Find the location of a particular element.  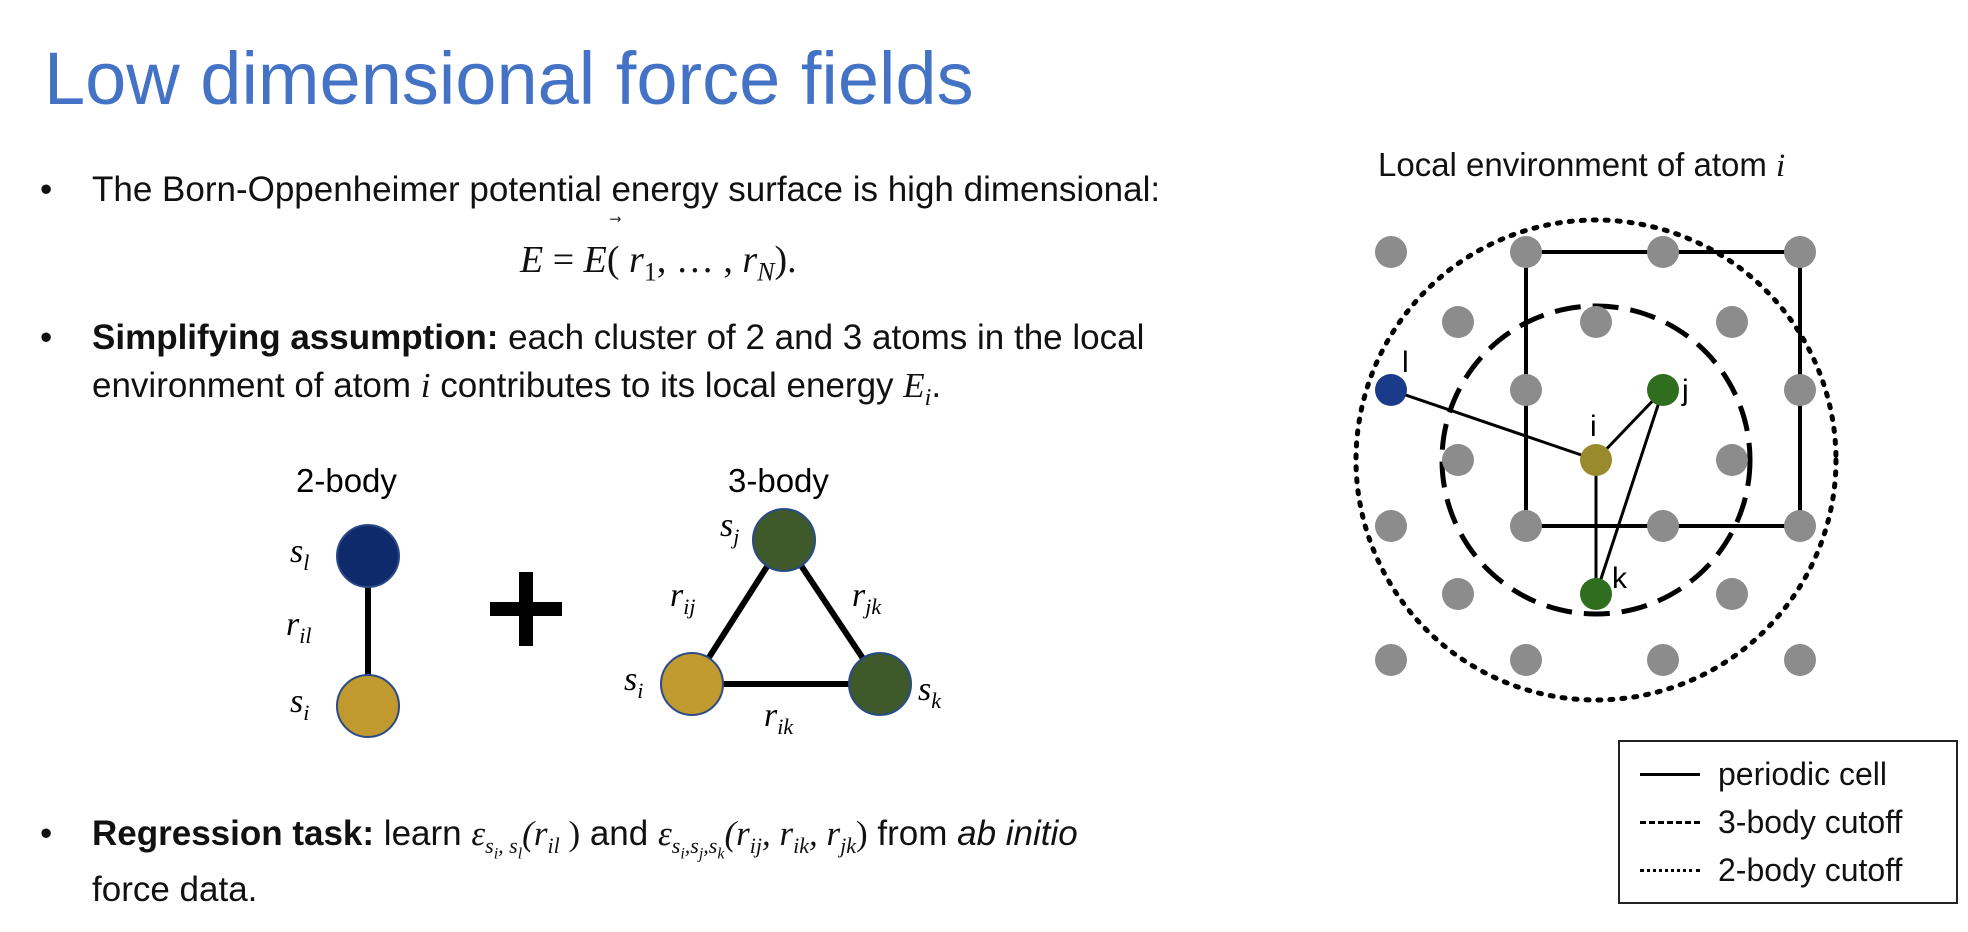

s-j-label: sj is located at coordinates (729, 528).